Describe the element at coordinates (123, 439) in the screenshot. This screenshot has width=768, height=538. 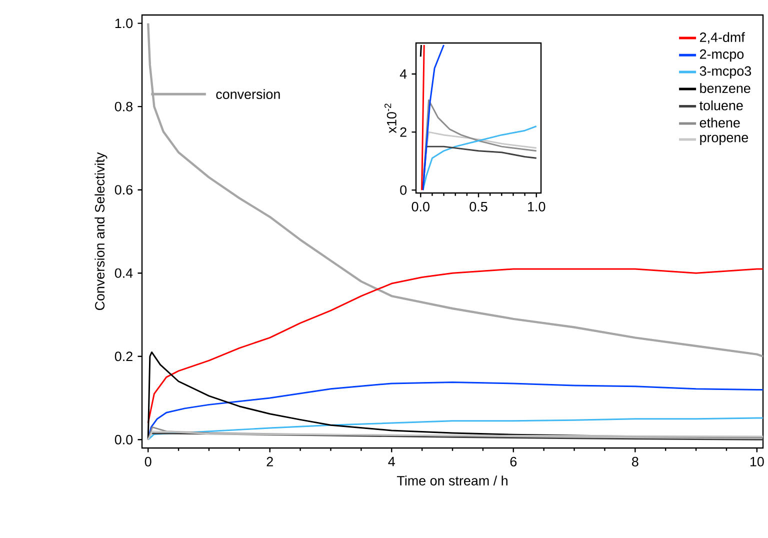
I see `y-tick-label: 0.0` at that location.